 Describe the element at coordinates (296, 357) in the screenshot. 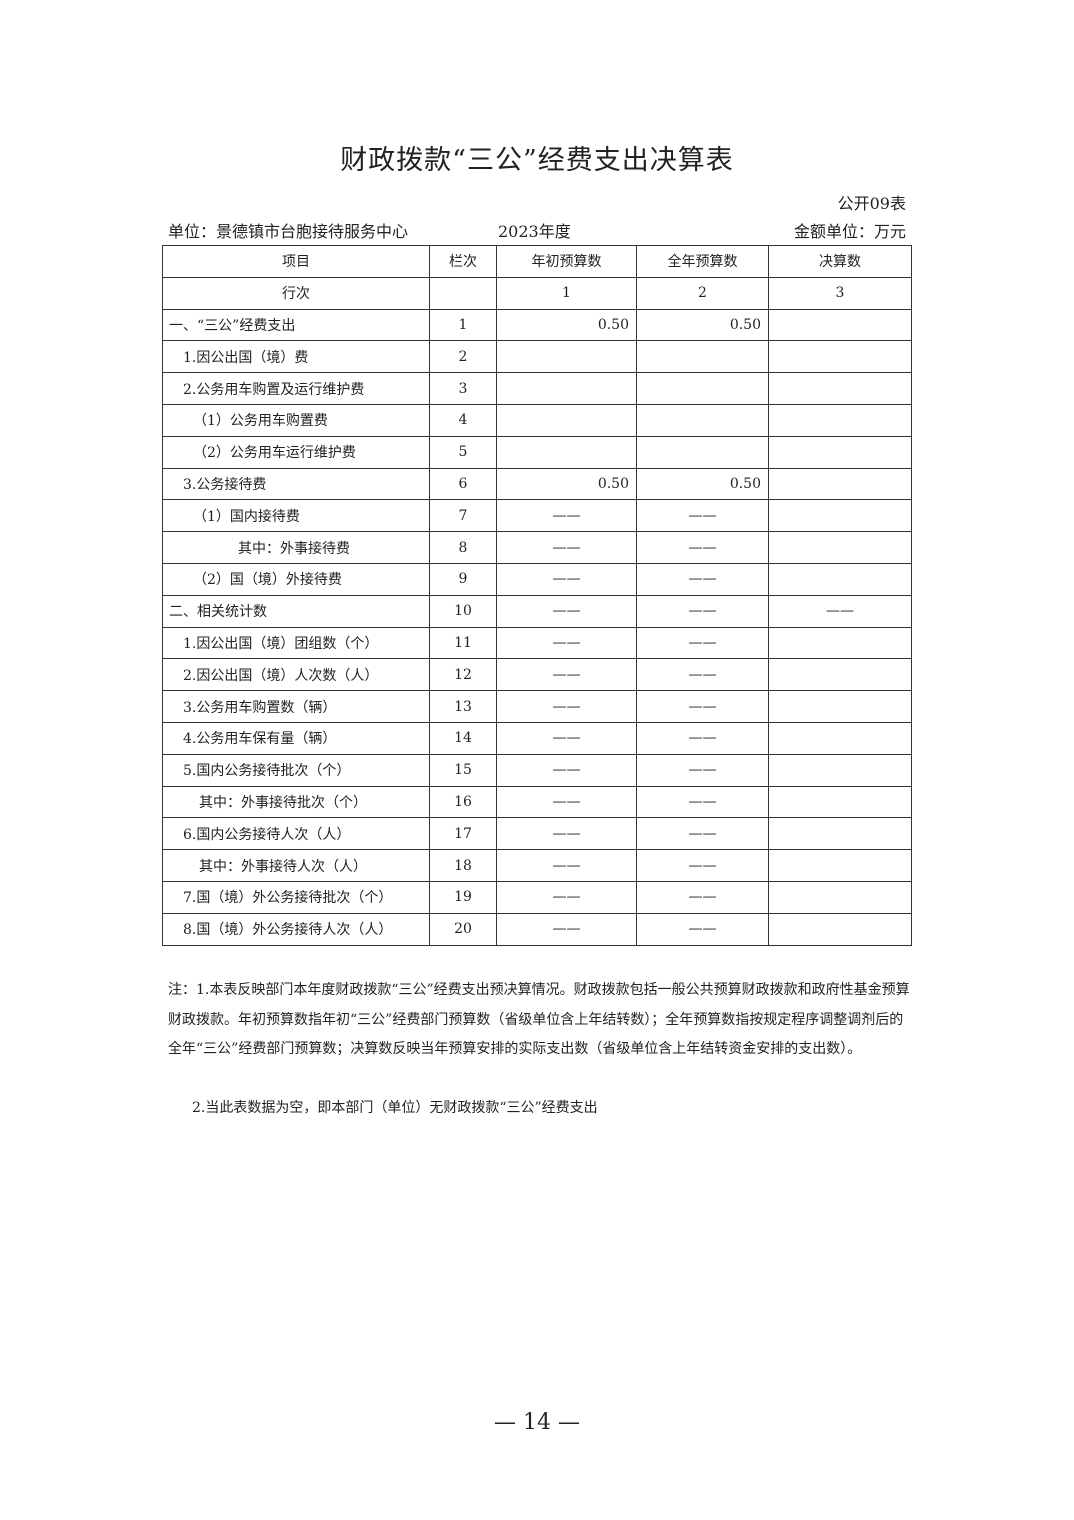

I see `cell-item: 1.因公出国（境）费` at that location.